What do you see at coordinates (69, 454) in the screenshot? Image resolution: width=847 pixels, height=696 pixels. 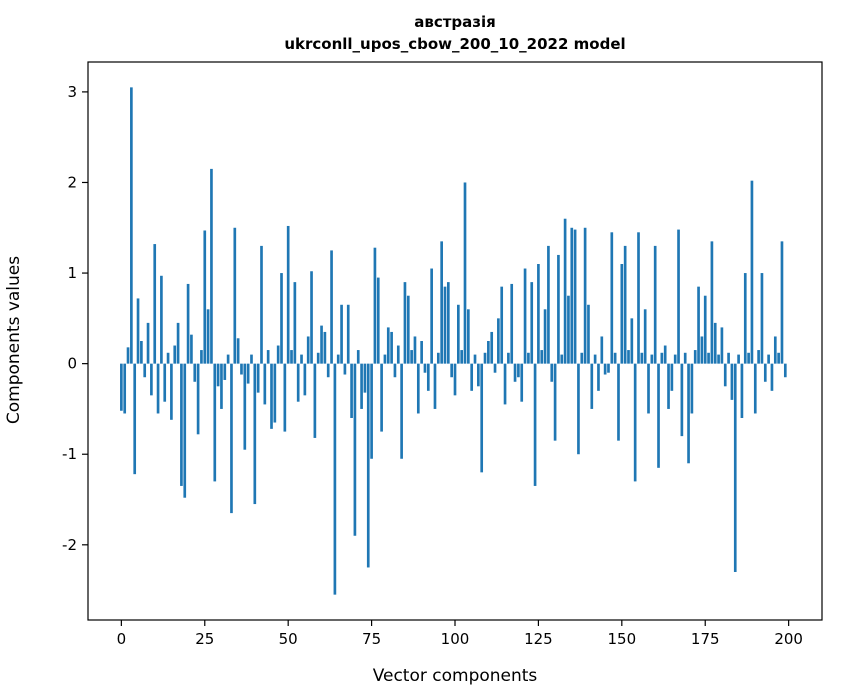 I see `y-tick-label: -1` at bounding box center [69, 454].